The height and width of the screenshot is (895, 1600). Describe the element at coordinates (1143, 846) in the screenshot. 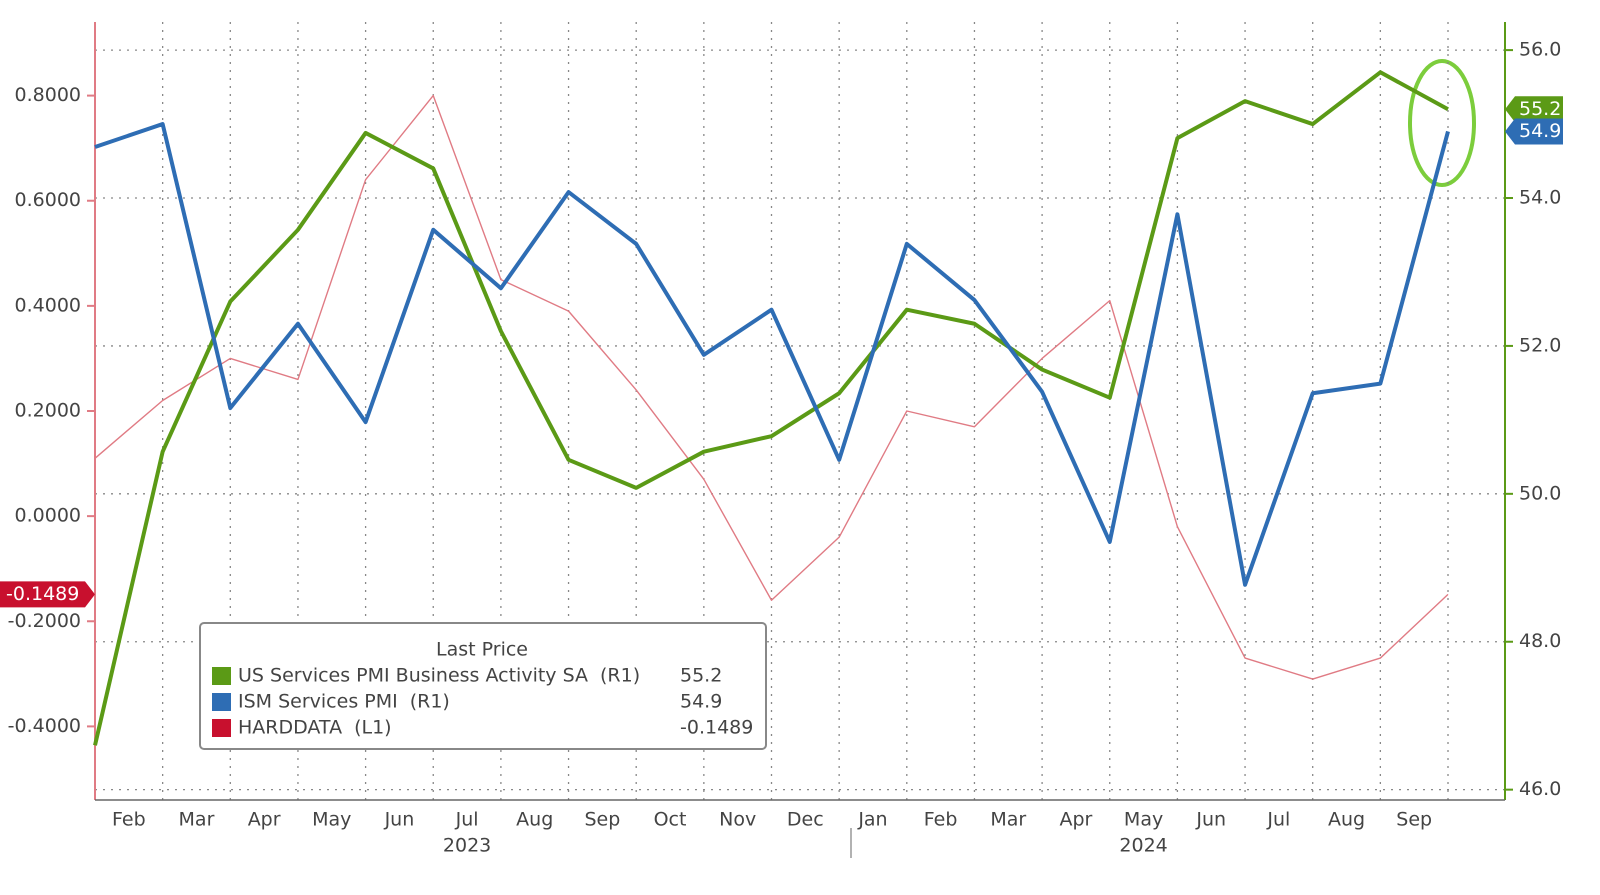

I see `year-label: 2024` at that location.